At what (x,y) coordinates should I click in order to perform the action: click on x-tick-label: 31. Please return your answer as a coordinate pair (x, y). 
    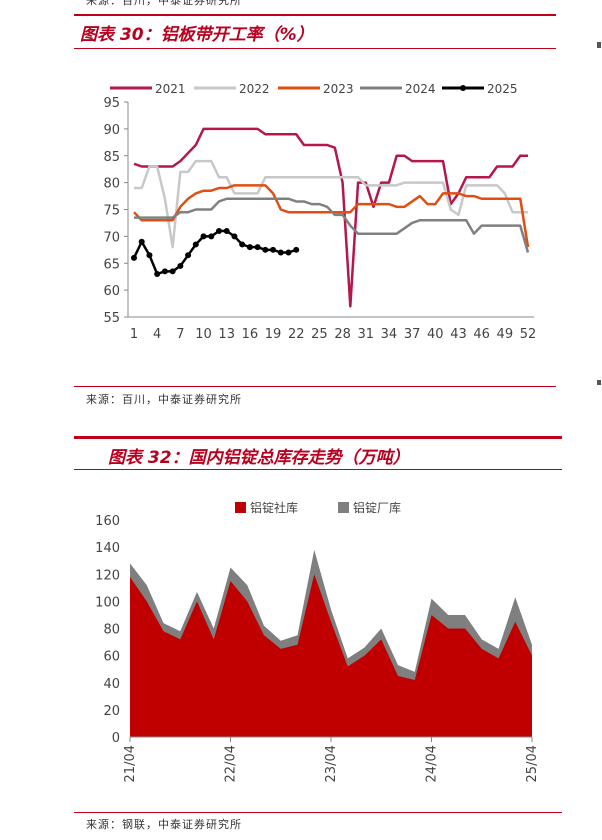
    Looking at the image, I should click on (365, 334).